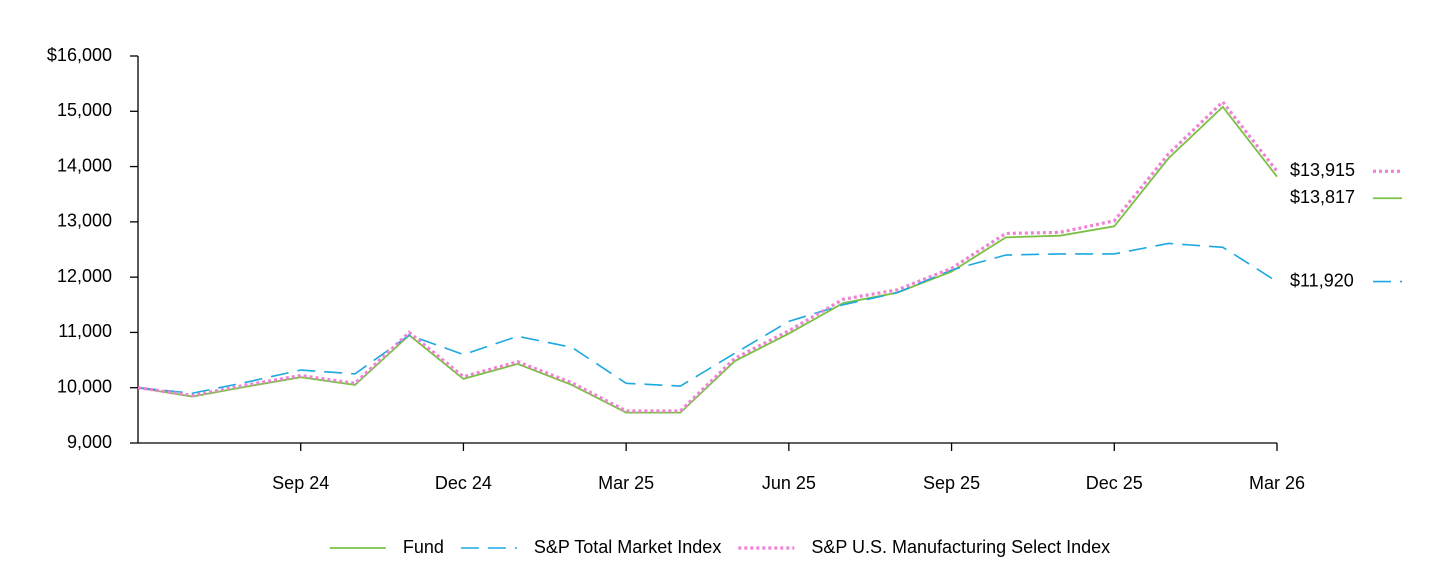 The image size is (1440, 564). Describe the element at coordinates (79, 55) in the screenshot. I see `y-tick-label: $16,000` at that location.